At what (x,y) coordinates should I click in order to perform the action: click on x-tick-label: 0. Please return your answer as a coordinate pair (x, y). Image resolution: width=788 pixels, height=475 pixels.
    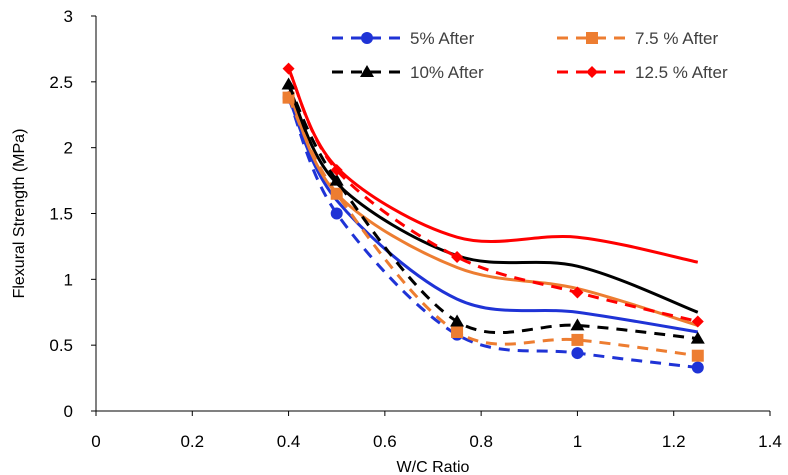
    Looking at the image, I should click on (95, 441).